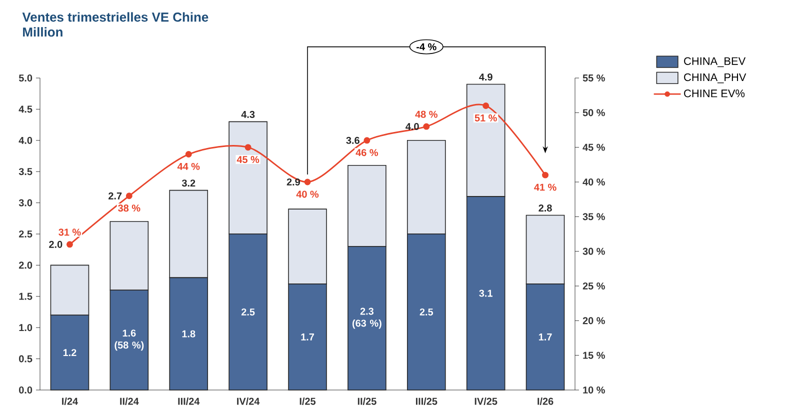  Describe the element at coordinates (546, 401) in the screenshot. I see `x-tick-label: I/26` at that location.